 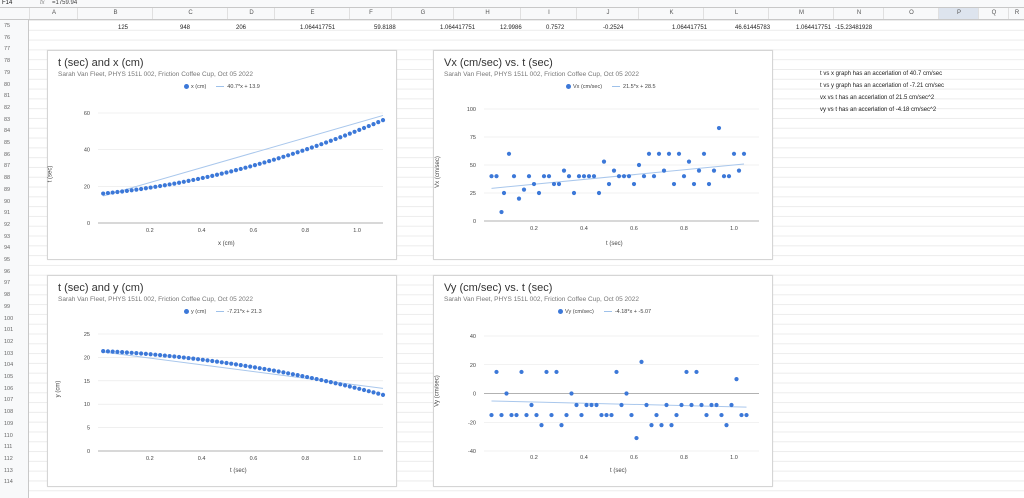 What do you see at coordinates (8, 470) in the screenshot?
I see `row-header: 113` at bounding box center [8, 470].